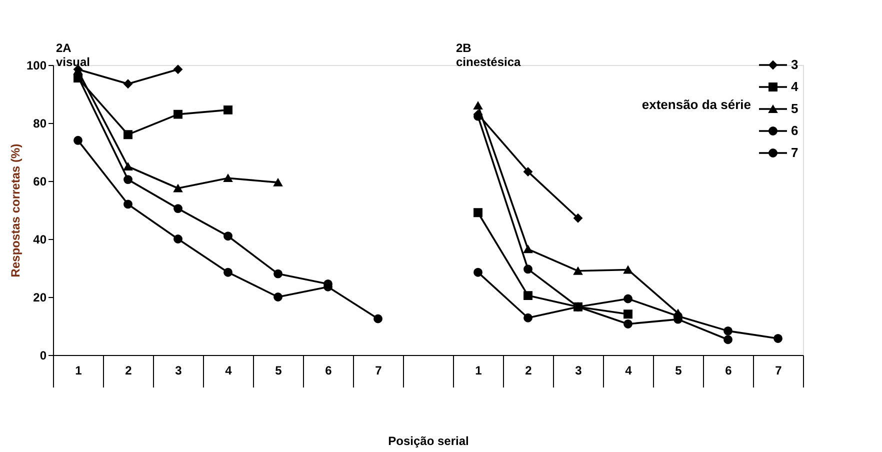 The image size is (882, 452). Describe the element at coordinates (40, 239) in the screenshot. I see `y-tick-label: 40` at that location.